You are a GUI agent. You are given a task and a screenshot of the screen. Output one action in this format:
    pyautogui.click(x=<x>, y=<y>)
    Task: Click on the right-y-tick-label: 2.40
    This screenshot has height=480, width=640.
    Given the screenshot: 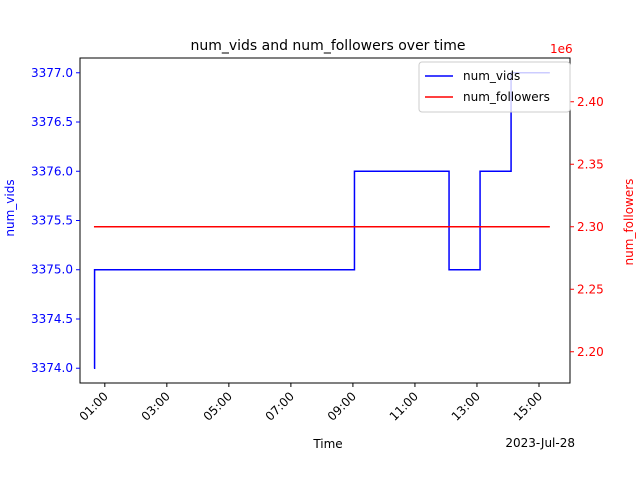 What is the action you would take?
    pyautogui.click(x=590, y=102)
    